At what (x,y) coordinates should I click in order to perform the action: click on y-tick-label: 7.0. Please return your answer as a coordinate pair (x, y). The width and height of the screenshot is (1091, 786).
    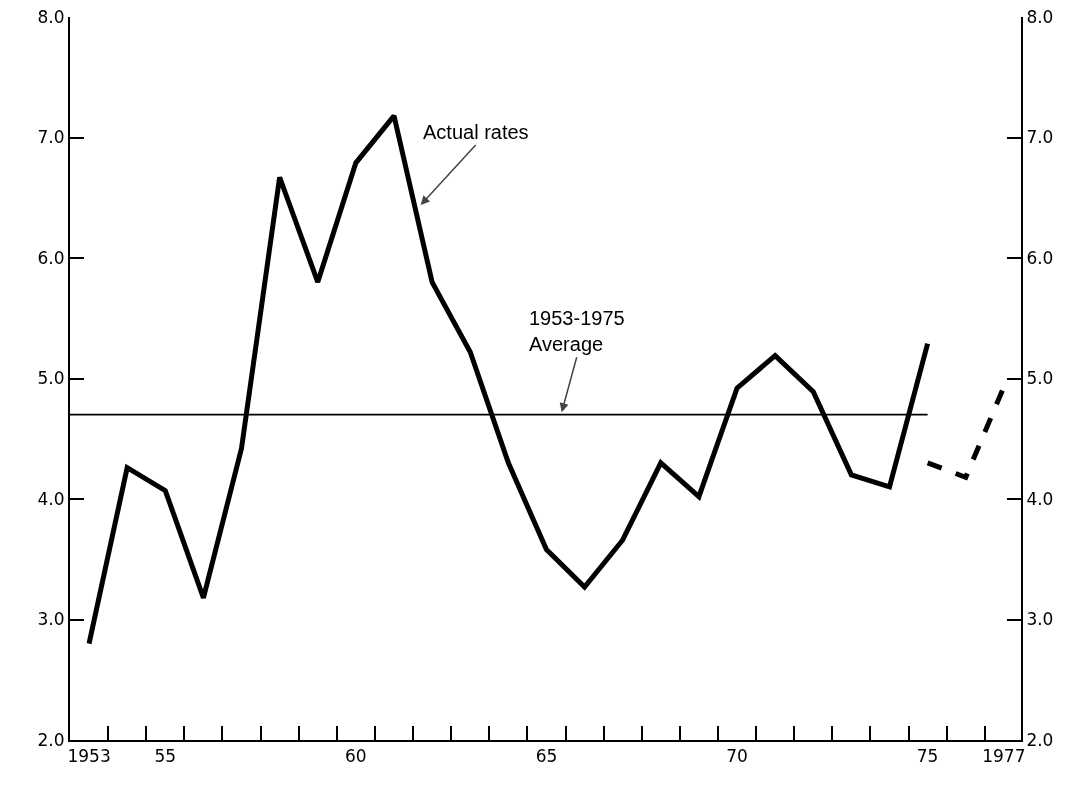
    Looking at the image, I should click on (51, 137).